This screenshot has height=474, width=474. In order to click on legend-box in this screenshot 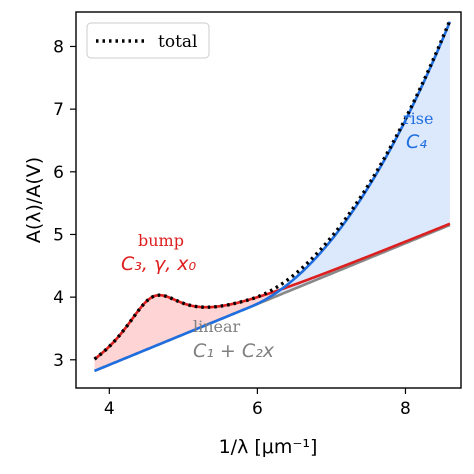, I will do `click(148, 40)`.